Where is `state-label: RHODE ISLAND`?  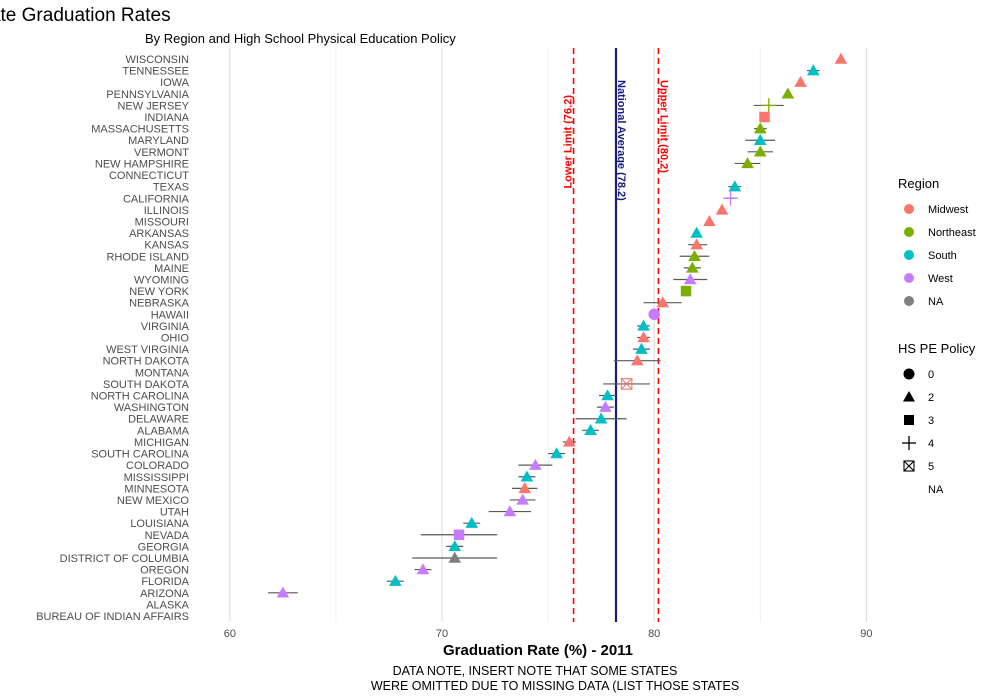
state-label: RHODE ISLAND is located at coordinates (147, 257).